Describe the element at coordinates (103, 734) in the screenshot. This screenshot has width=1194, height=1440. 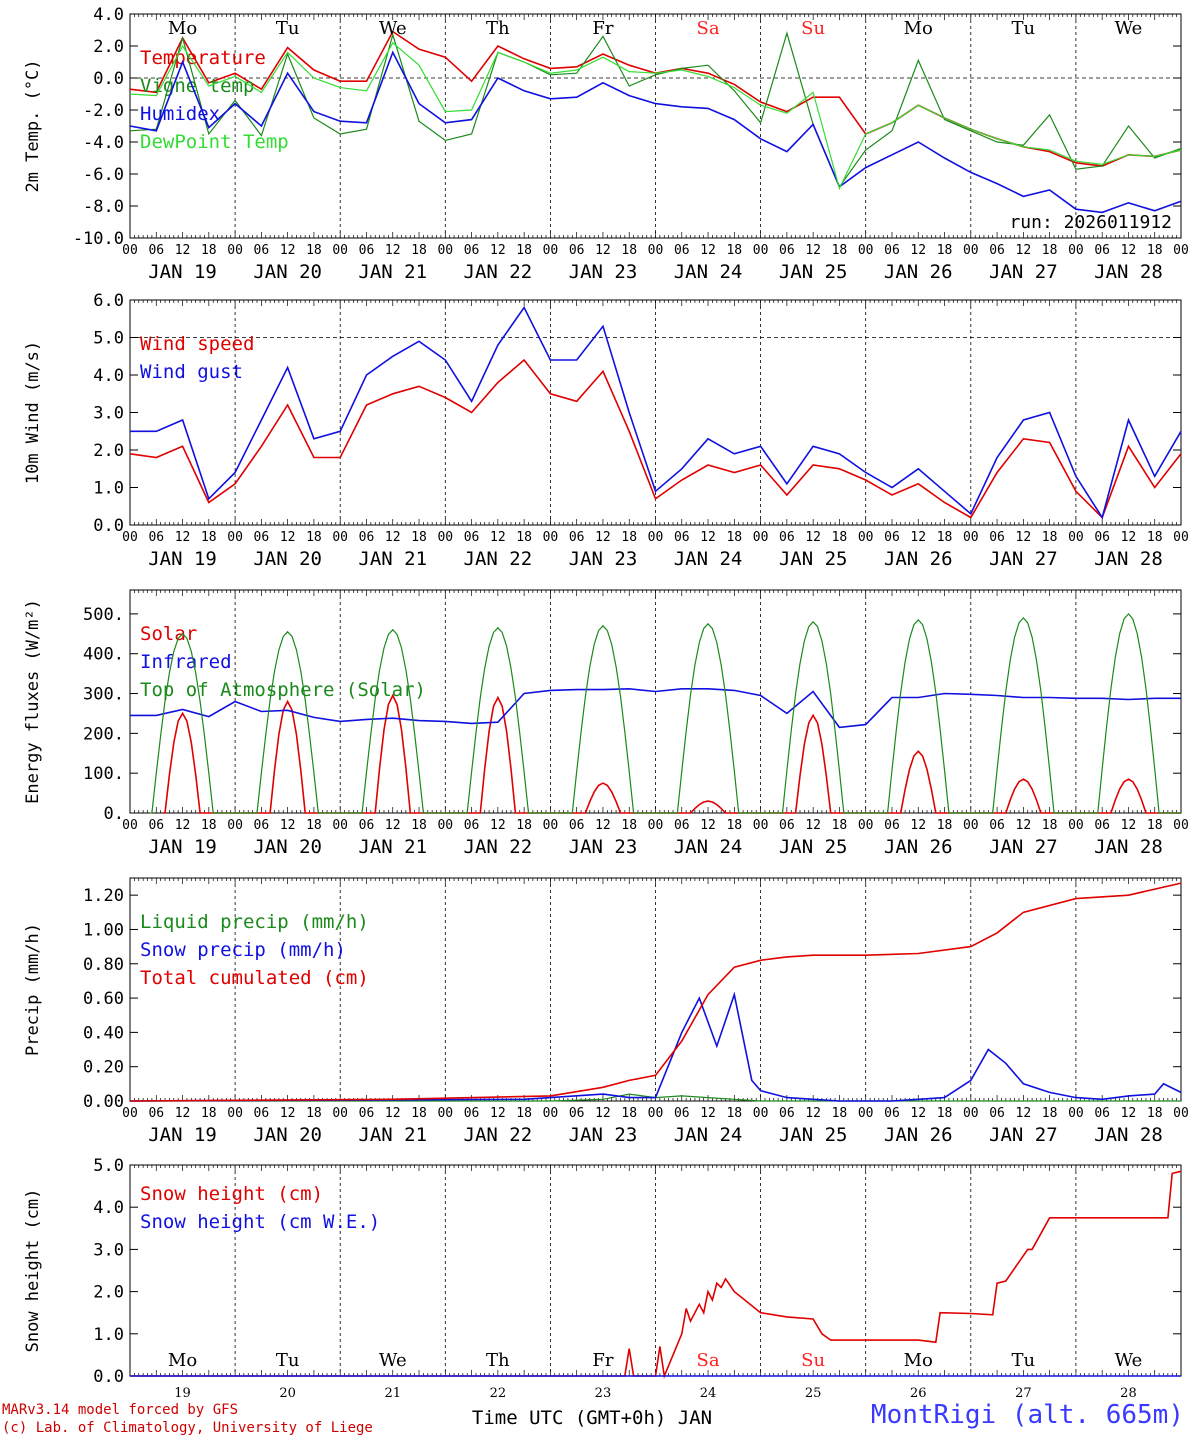
I see `y-tick-label: 200.` at that location.